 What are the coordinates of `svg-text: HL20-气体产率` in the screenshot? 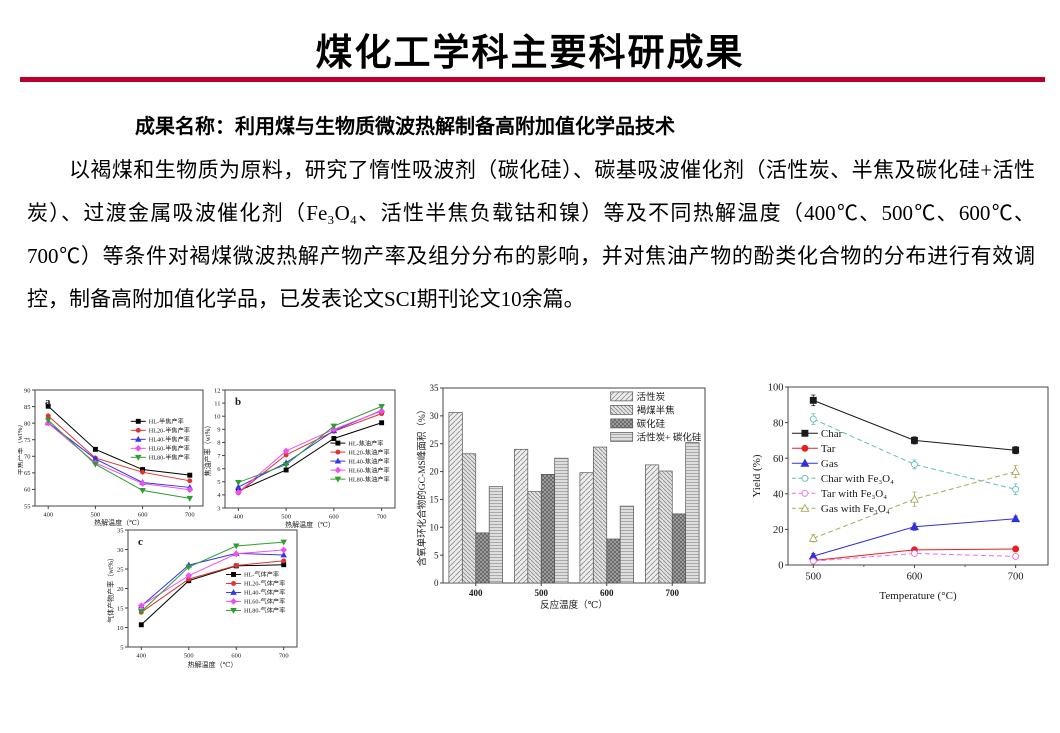 It's located at (264, 584).